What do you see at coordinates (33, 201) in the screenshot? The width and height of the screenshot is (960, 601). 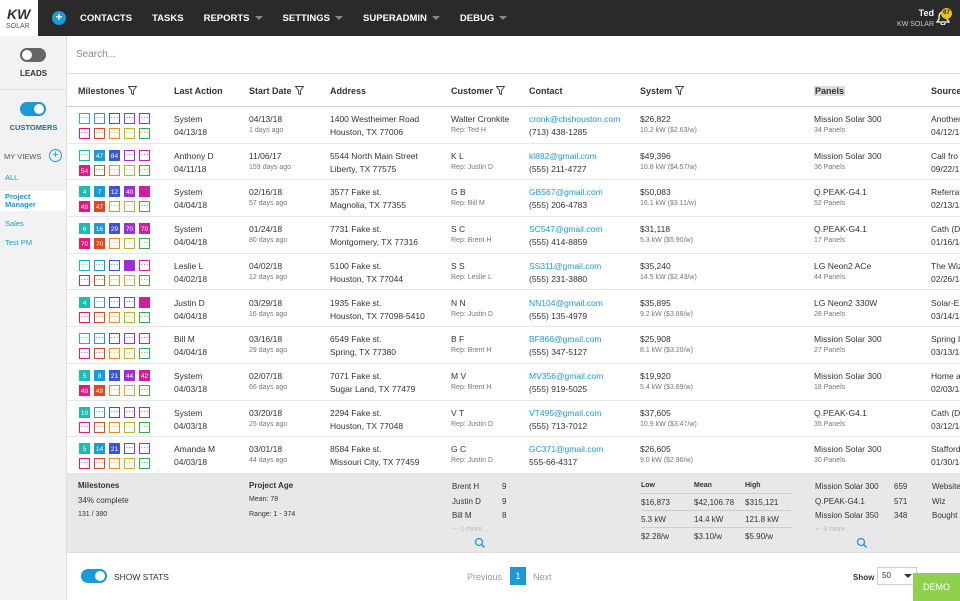 I see `view-link: Project Manager` at bounding box center [33, 201].